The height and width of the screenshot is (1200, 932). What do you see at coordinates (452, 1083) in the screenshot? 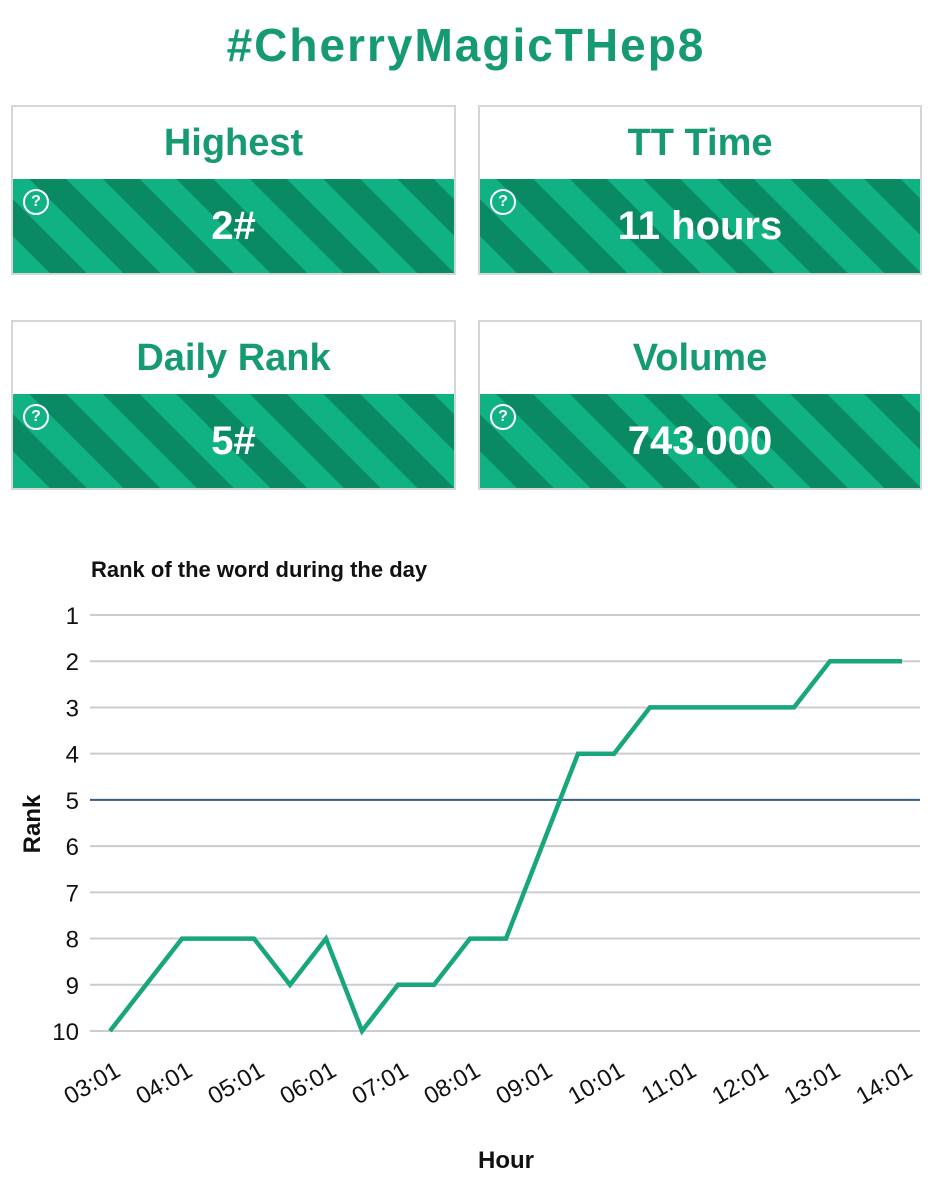
I see `x-tick-label: 08:01` at bounding box center [452, 1083].